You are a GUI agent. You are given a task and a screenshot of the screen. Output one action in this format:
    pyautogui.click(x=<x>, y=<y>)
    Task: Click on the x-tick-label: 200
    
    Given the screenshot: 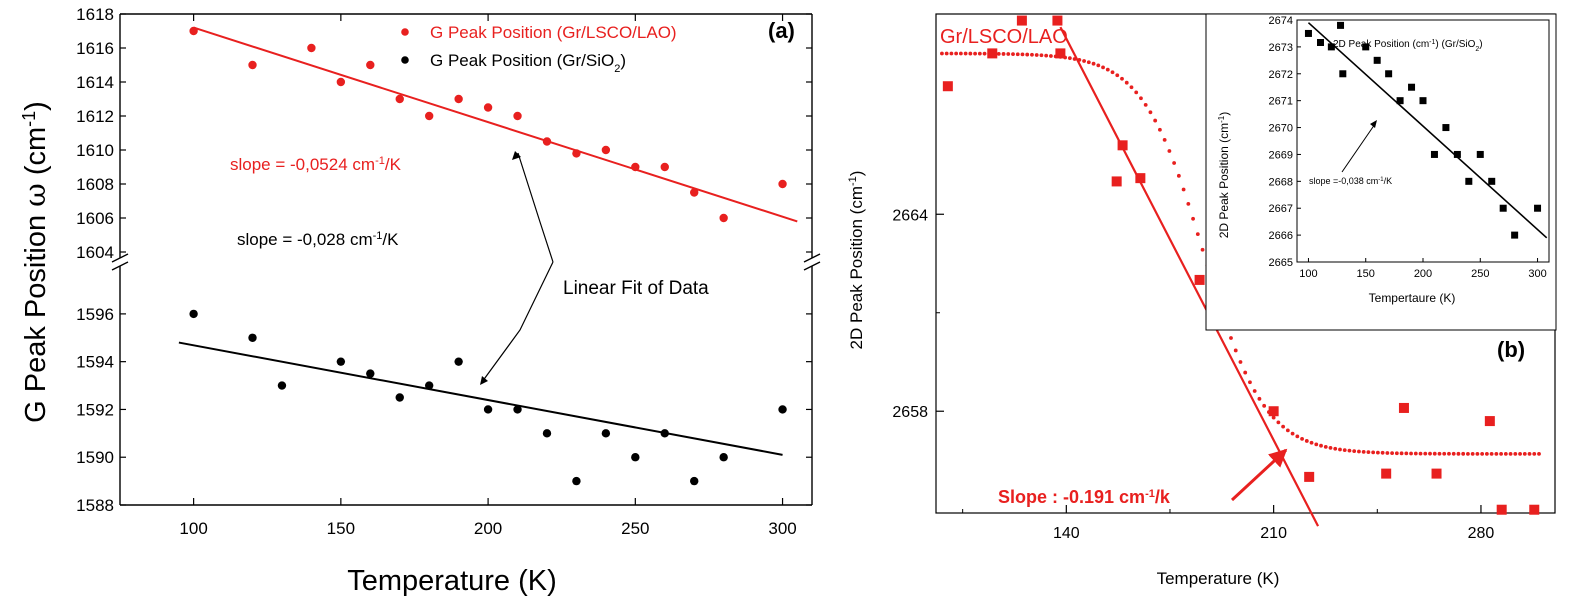 What is the action you would take?
    pyautogui.click(x=488, y=528)
    